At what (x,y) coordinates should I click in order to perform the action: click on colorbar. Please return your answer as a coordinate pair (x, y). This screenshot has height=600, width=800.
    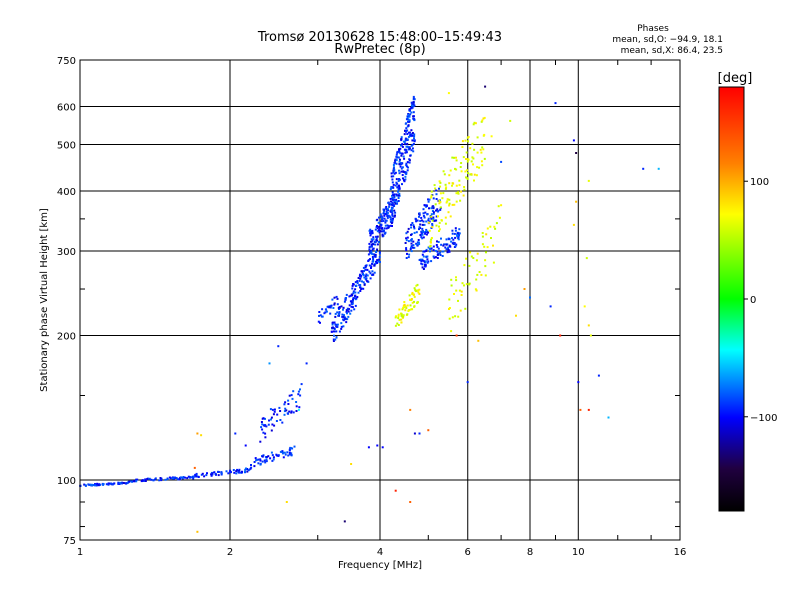
    Looking at the image, I should click on (731, 299).